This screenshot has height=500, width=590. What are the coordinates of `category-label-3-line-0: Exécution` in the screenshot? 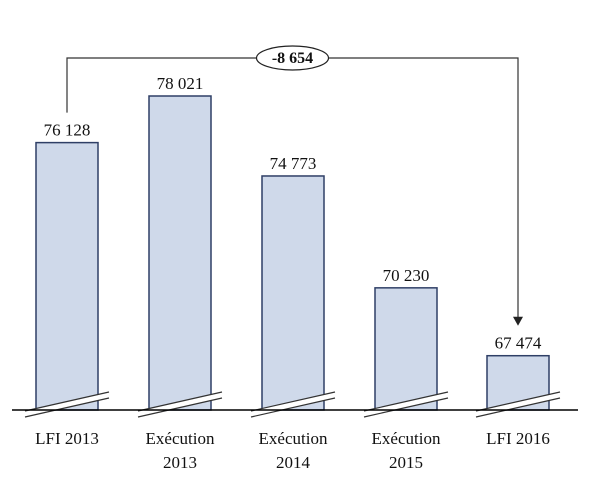 It's located at (406, 438).